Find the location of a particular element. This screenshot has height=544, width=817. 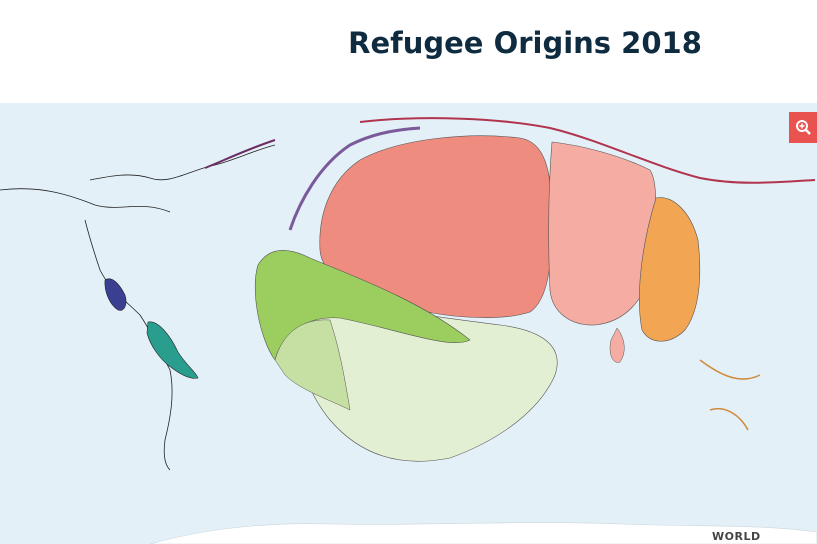

logo-text: MAPPER is located at coordinates (739, 543).